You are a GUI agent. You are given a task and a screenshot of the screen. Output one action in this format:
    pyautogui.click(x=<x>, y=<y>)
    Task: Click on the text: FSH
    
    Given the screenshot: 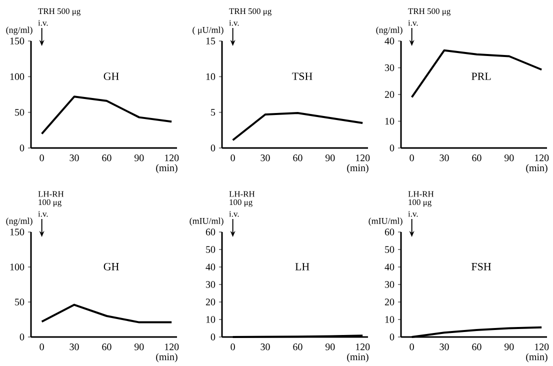 What is the action you would take?
    pyautogui.click(x=482, y=266)
    